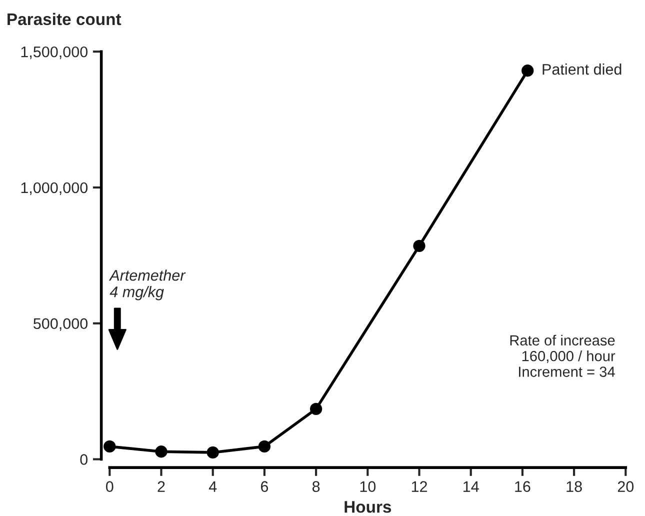 The width and height of the screenshot is (645, 516). I want to click on y-tick-label: 1,500,000, so click(54, 53).